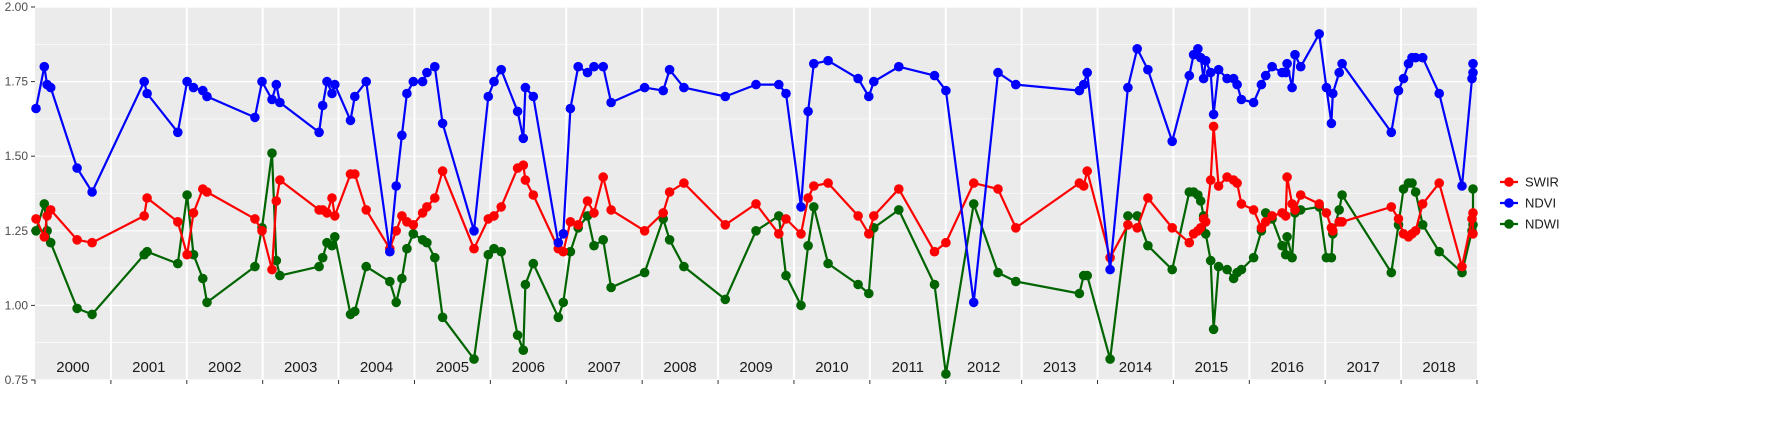  Describe the element at coordinates (300, 367) in the screenshot. I see `year-label: 2003` at that location.